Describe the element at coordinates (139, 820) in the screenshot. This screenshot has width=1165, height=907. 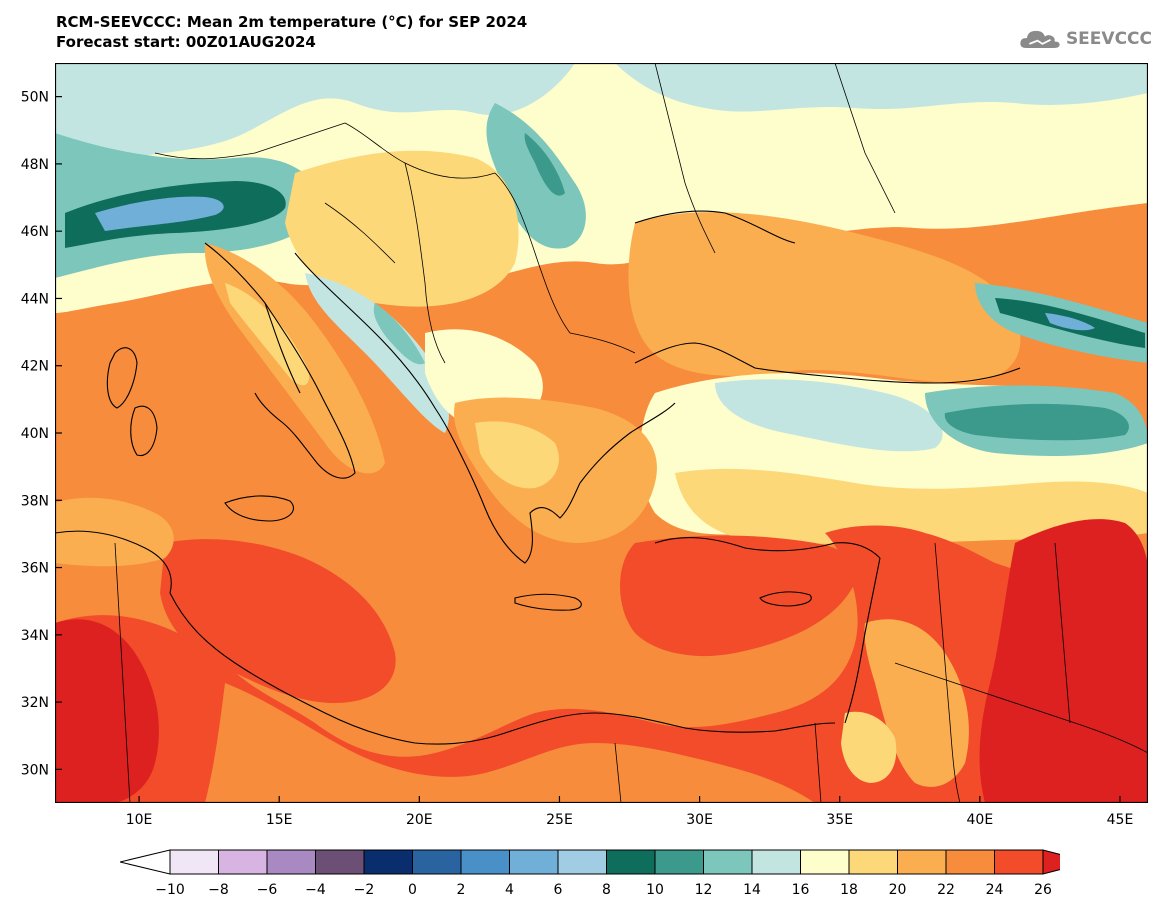
I see `lon-tick-label: 10E` at that location.